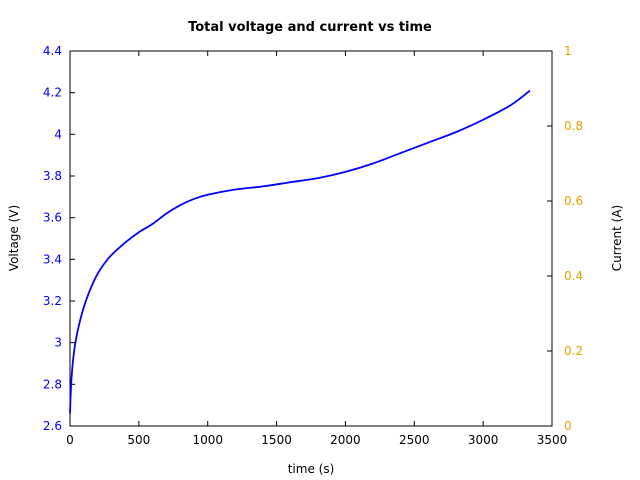 This screenshot has width=640, height=480. What do you see at coordinates (138, 440) in the screenshot?
I see `x-tick-label: 500` at bounding box center [138, 440].